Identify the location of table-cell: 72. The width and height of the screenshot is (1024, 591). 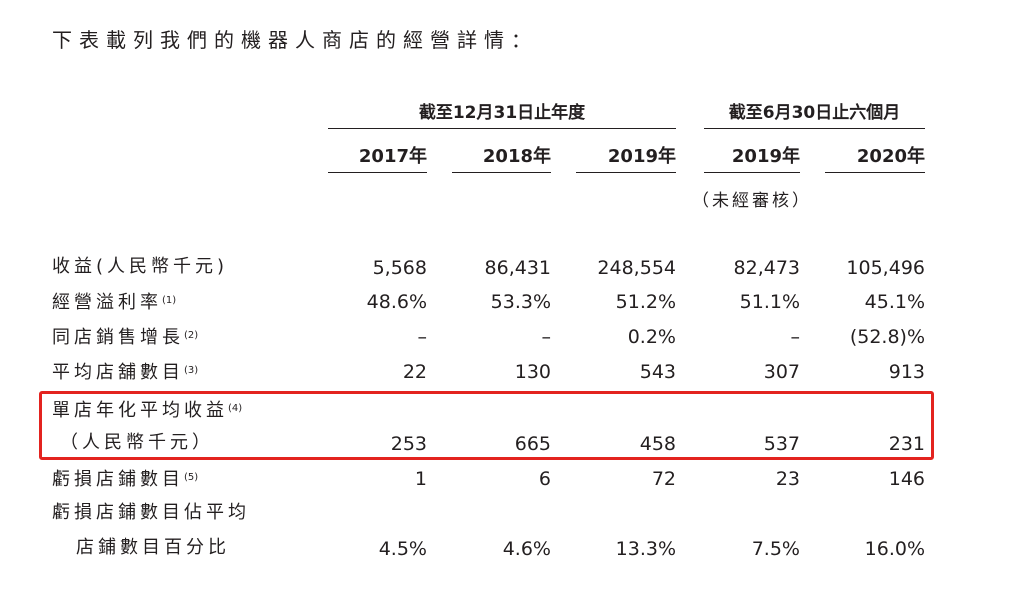
(663, 479).